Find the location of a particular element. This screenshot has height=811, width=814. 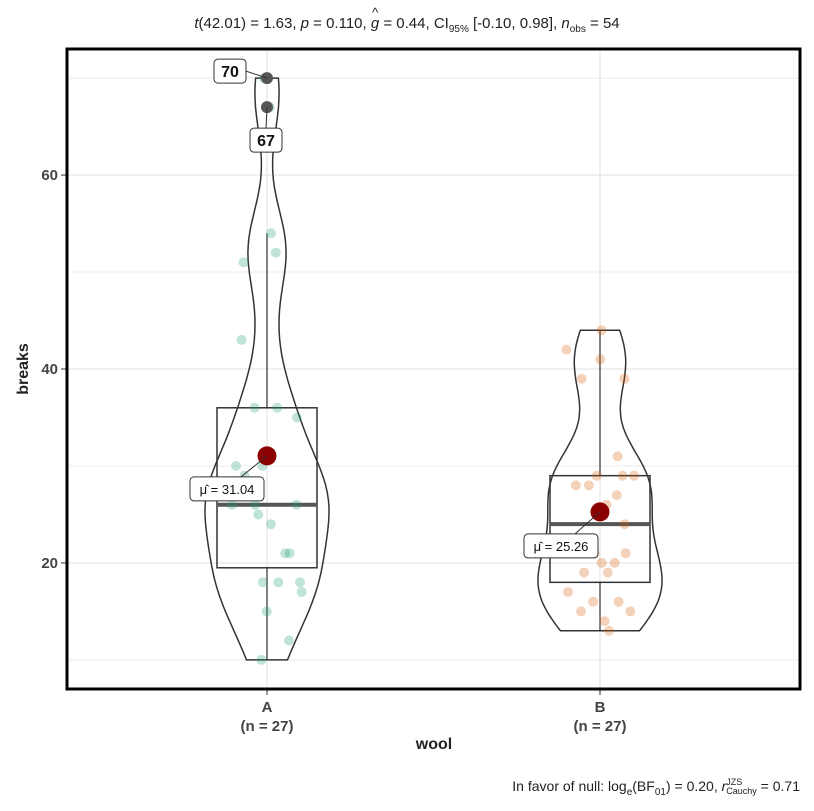

y-tick-label: 60 is located at coordinates (49, 175).